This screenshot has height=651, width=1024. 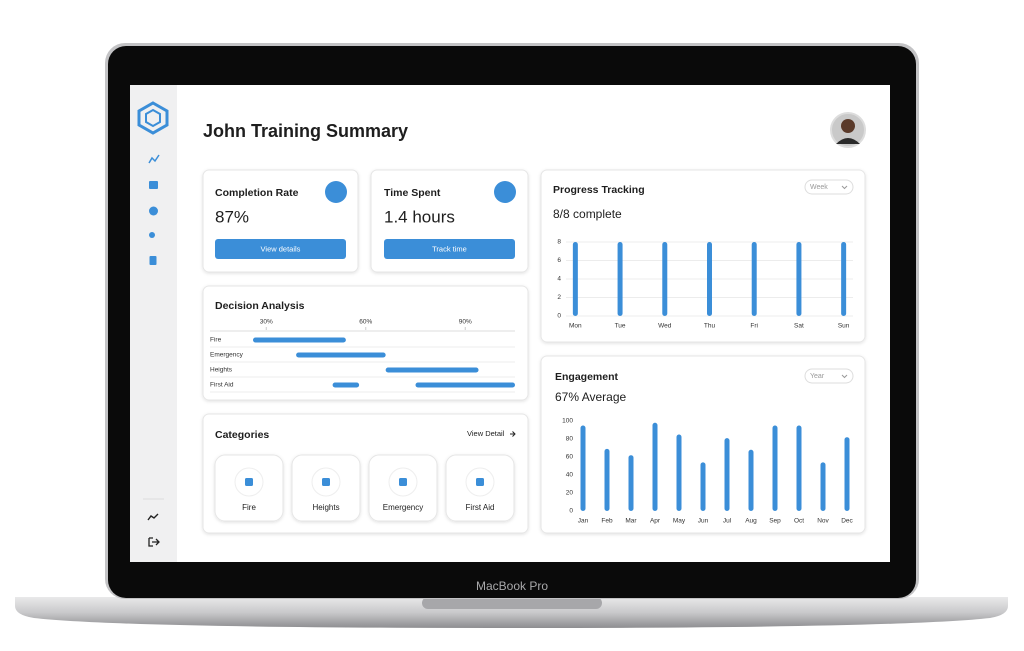 I want to click on y-tick-label: 80, so click(x=570, y=439).